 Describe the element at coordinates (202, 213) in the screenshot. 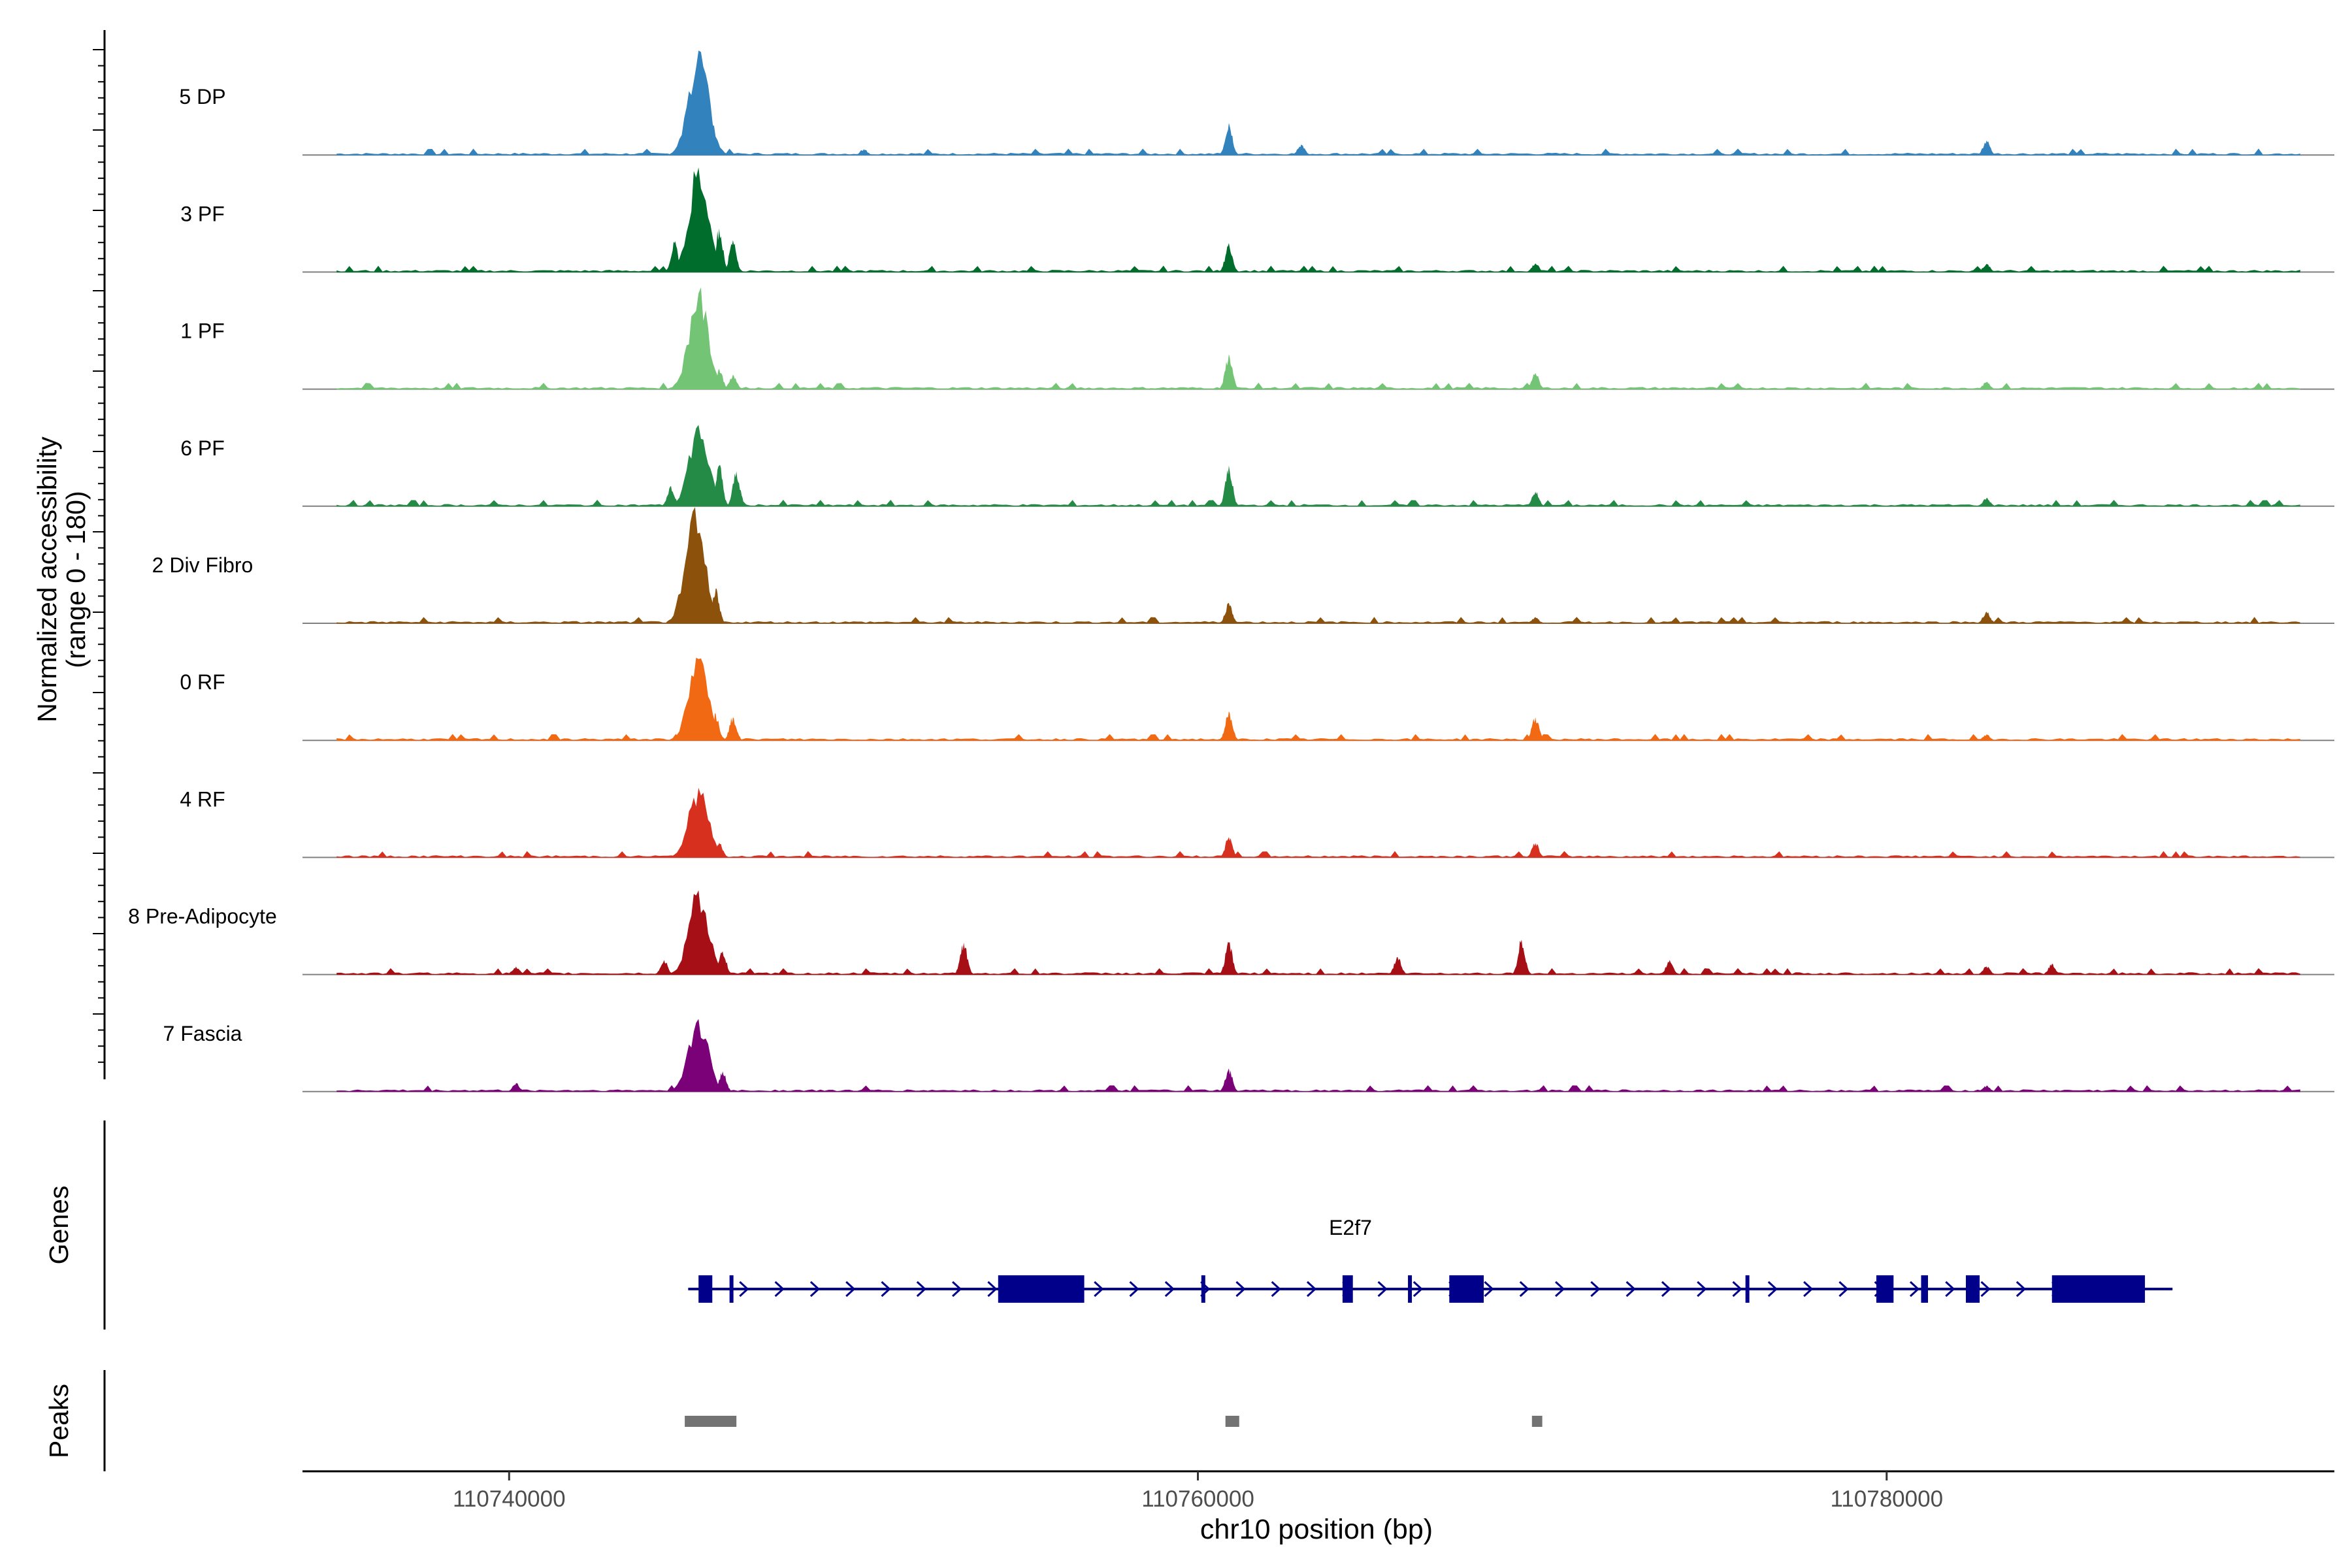

I see `track-label-1: 3 PF` at that location.